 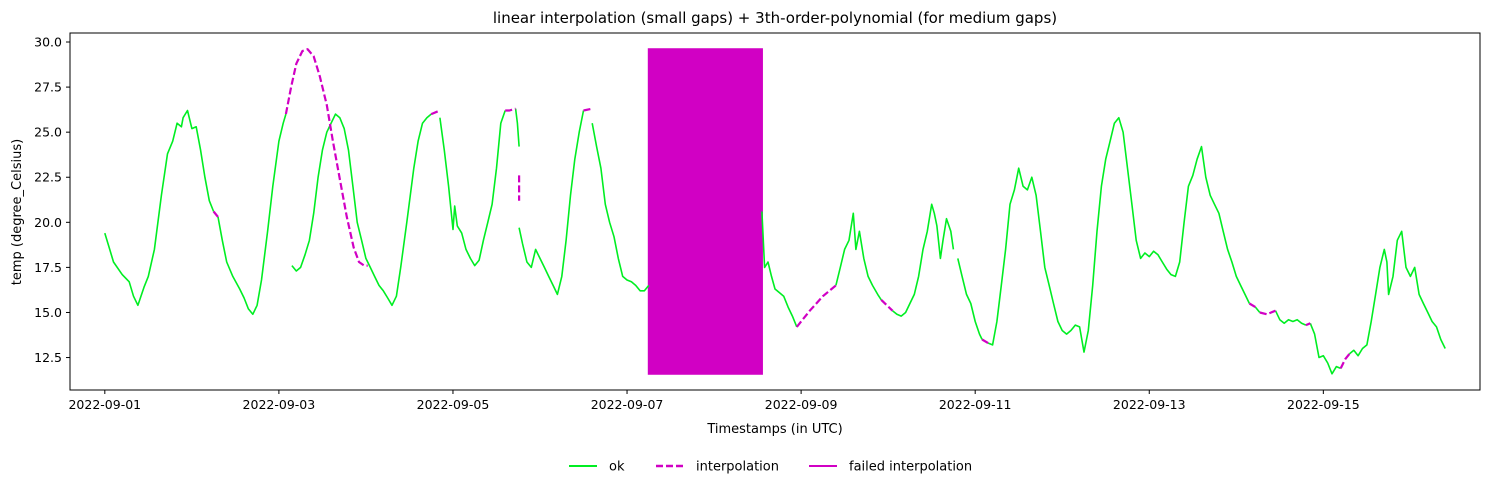 I want to click on failed-interpolation-block, so click(x=705, y=211).